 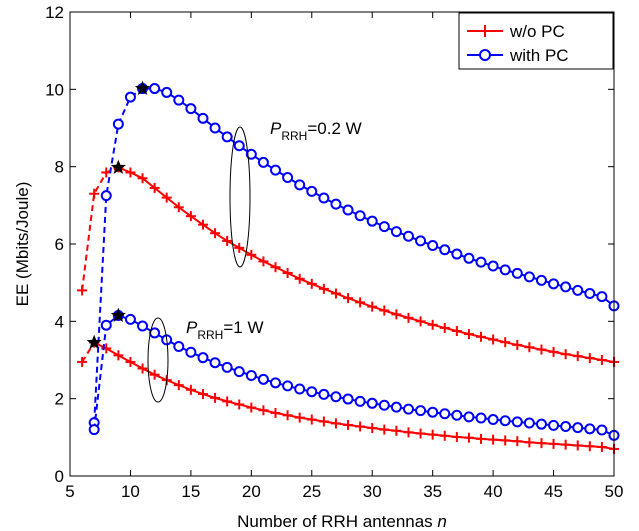 I want to click on x-tick-label: 5, so click(x=69, y=491).